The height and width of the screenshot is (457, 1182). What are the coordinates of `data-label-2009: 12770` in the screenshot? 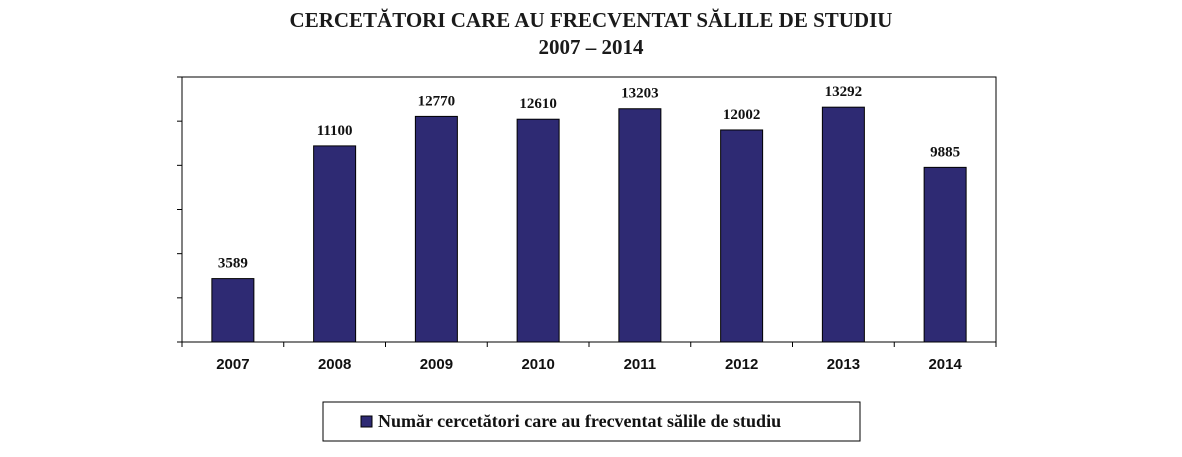 It's located at (437, 101).